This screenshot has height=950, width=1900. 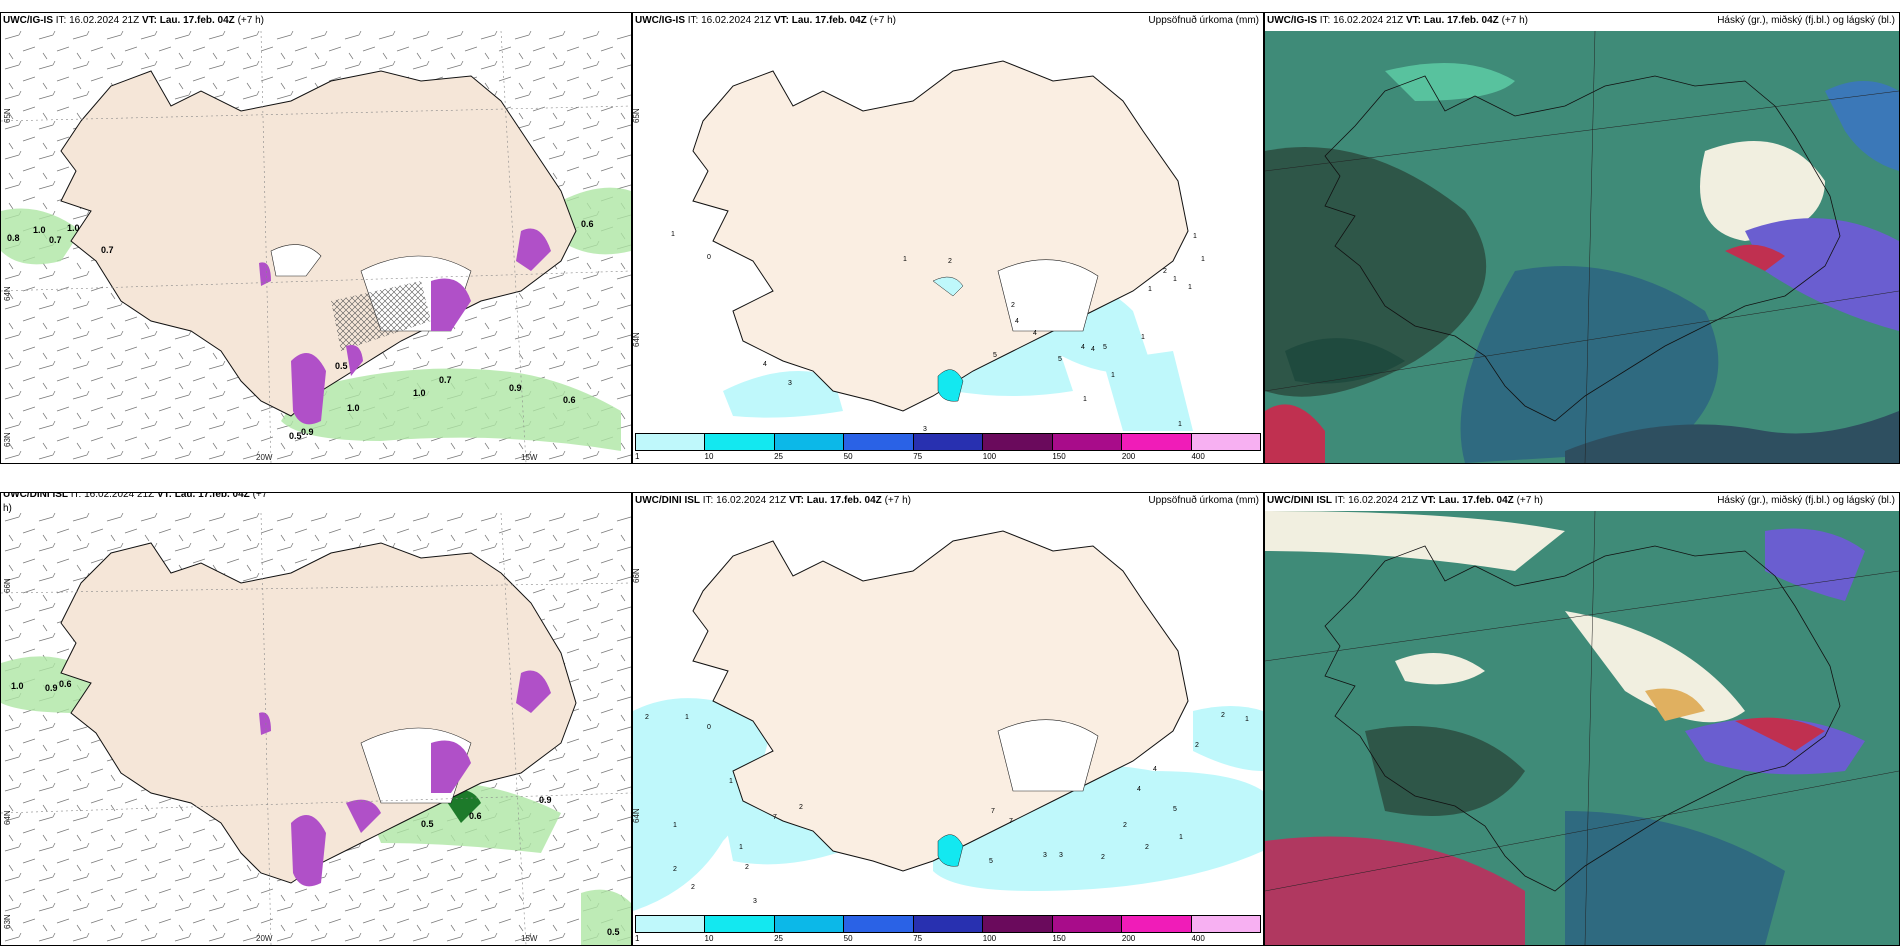 I want to click on colorbar: 1 10 25 50 75 100 150 200 400, so click(x=948, y=929).